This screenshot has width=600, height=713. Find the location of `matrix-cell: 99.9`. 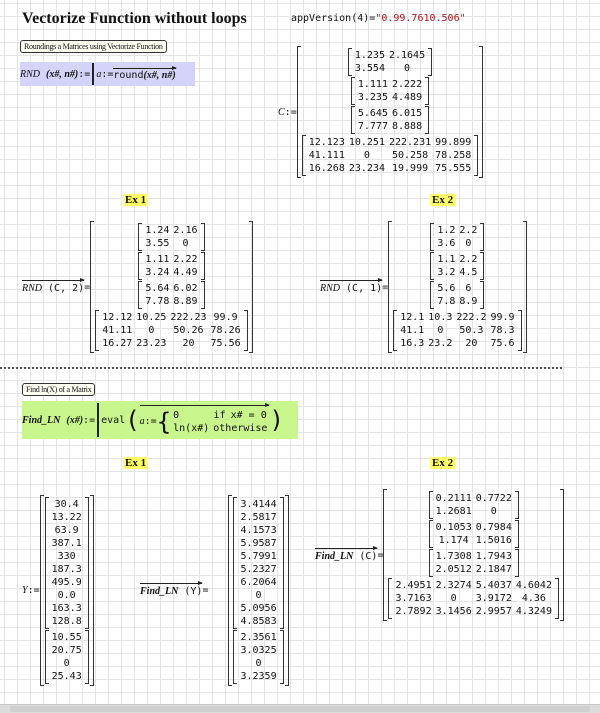

matrix-cell: 99.9 is located at coordinates (225, 317).